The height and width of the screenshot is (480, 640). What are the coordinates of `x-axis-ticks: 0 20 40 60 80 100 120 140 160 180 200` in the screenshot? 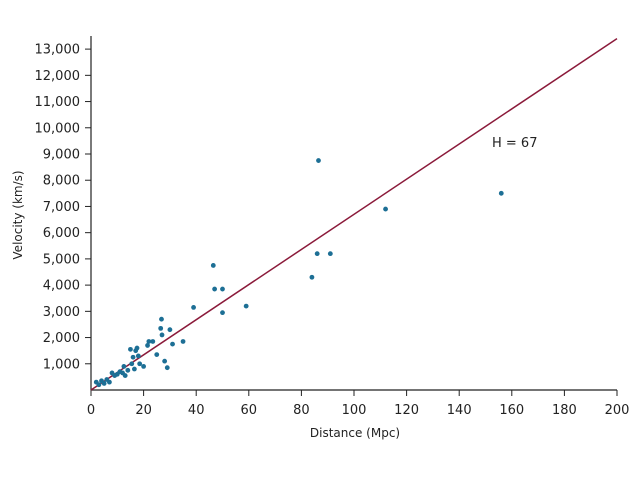 It's located at (358, 404).